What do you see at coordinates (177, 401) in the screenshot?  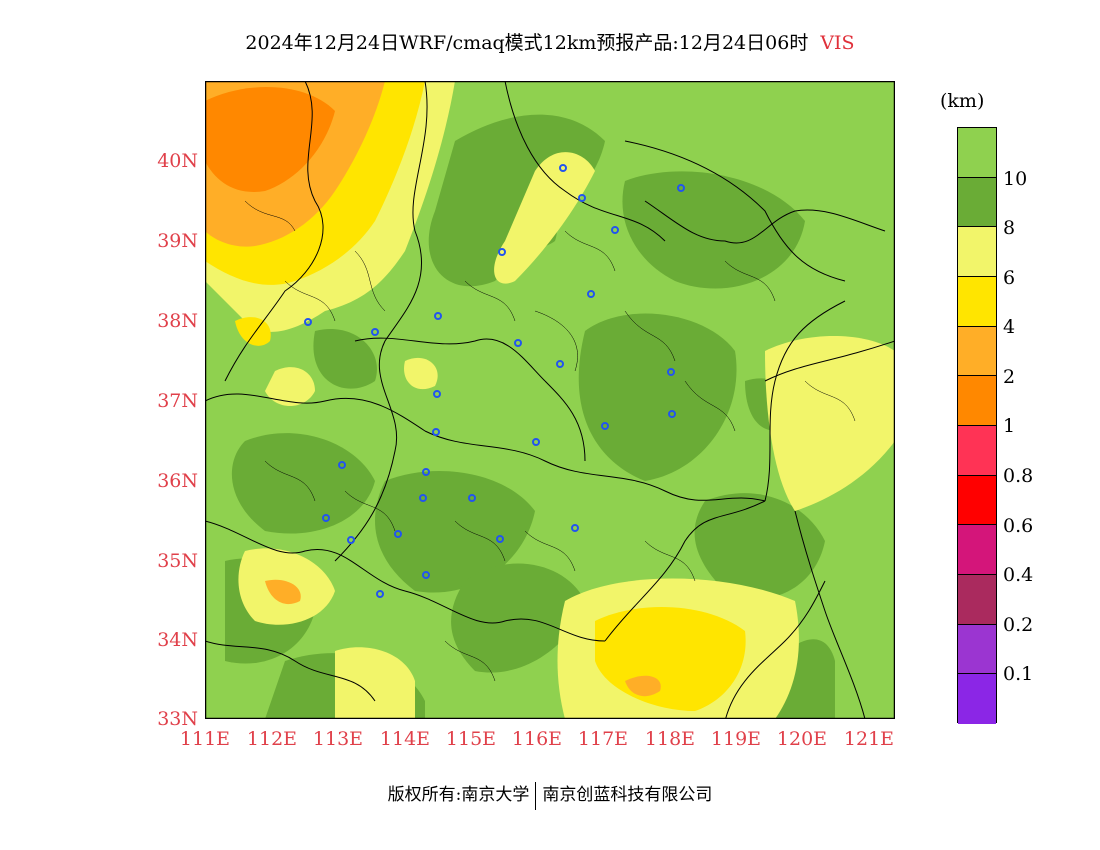 I see `lat-label-37n: 37N` at bounding box center [177, 401].